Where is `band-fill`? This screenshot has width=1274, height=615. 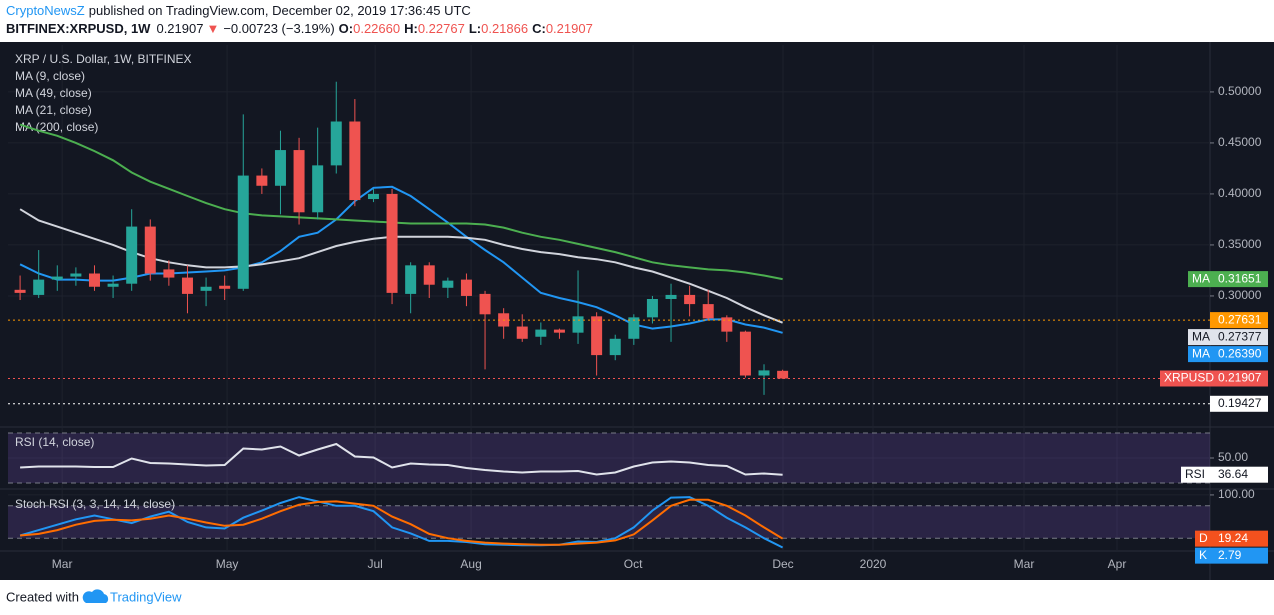
band-fill is located at coordinates (609, 458).